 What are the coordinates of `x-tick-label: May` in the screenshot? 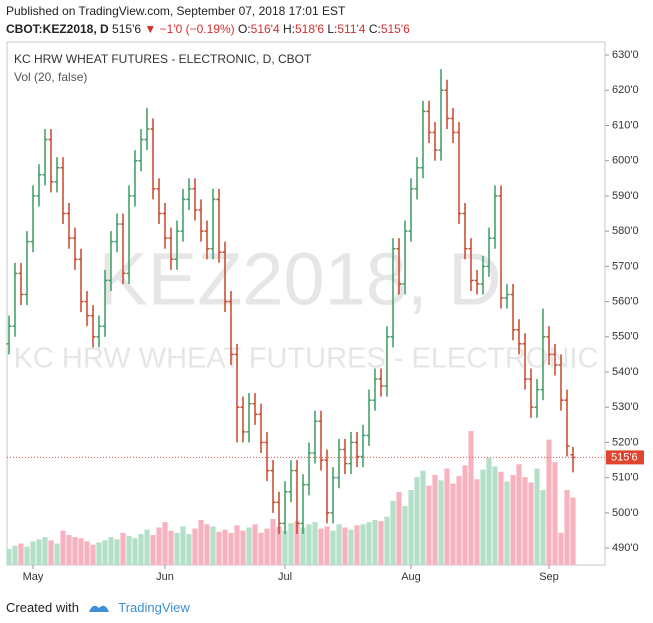 It's located at (33, 577).